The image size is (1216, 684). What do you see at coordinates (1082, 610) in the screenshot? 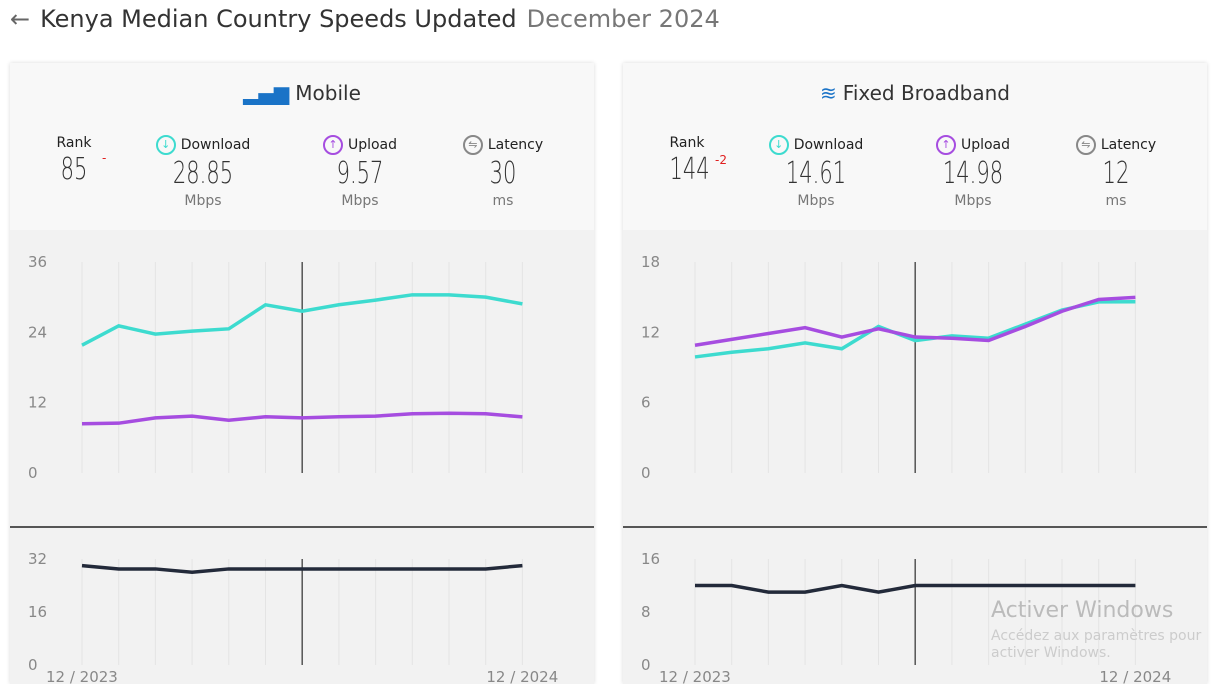
I see `windows-watermark: Activer Windows` at bounding box center [1082, 610].